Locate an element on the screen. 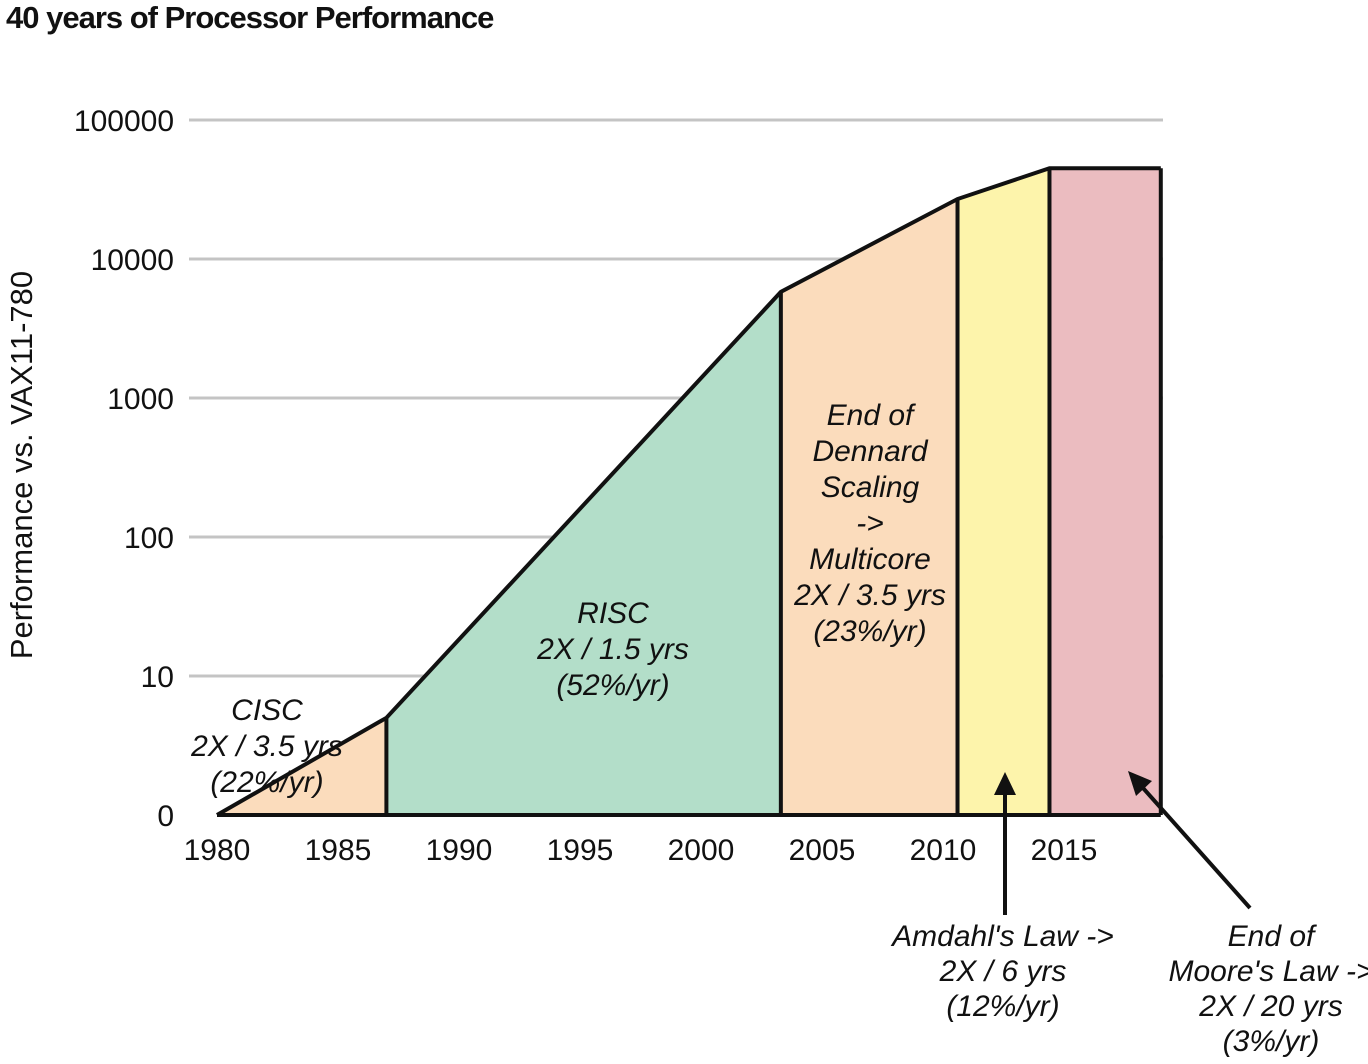 This screenshot has width=1368, height=1064. x-tick-label: 1985 is located at coordinates (338, 850).